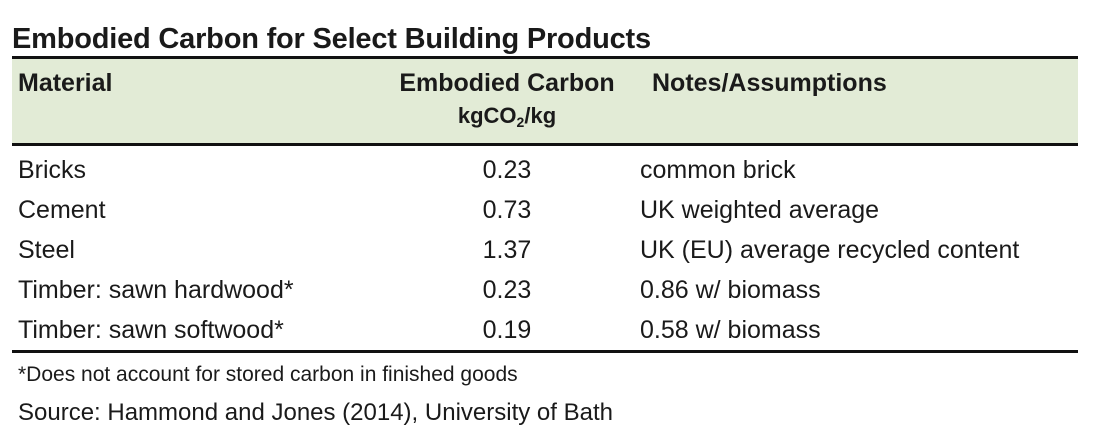 This screenshot has height=427, width=1094. Describe the element at coordinates (65, 83) in the screenshot. I see `column-header-material: Material` at that location.